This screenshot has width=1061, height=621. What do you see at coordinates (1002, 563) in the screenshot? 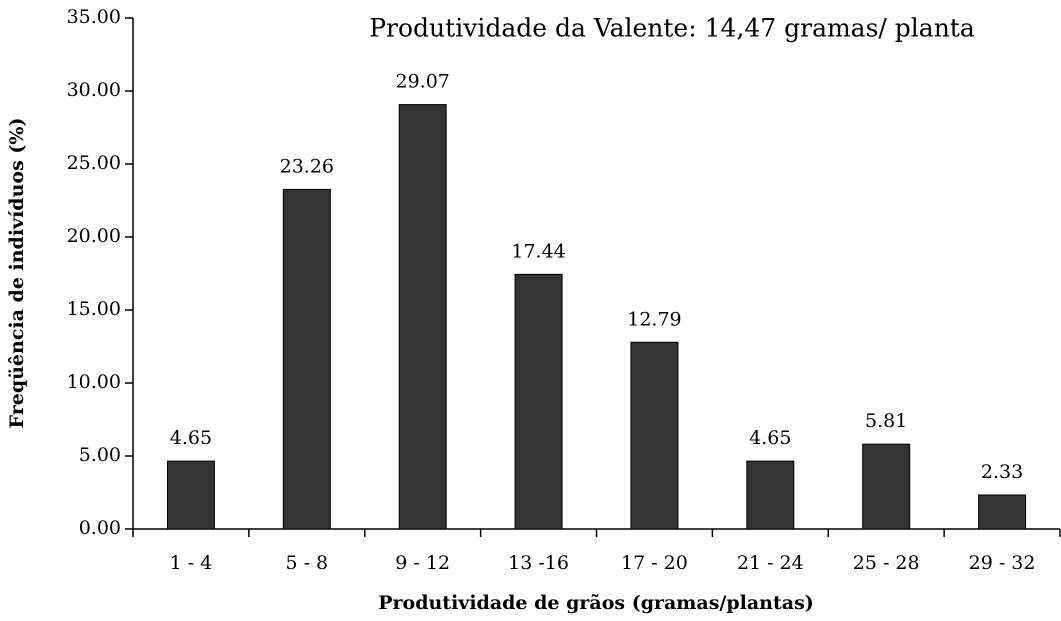
I see `x-tick-label: 29 - 32` at bounding box center [1002, 563].